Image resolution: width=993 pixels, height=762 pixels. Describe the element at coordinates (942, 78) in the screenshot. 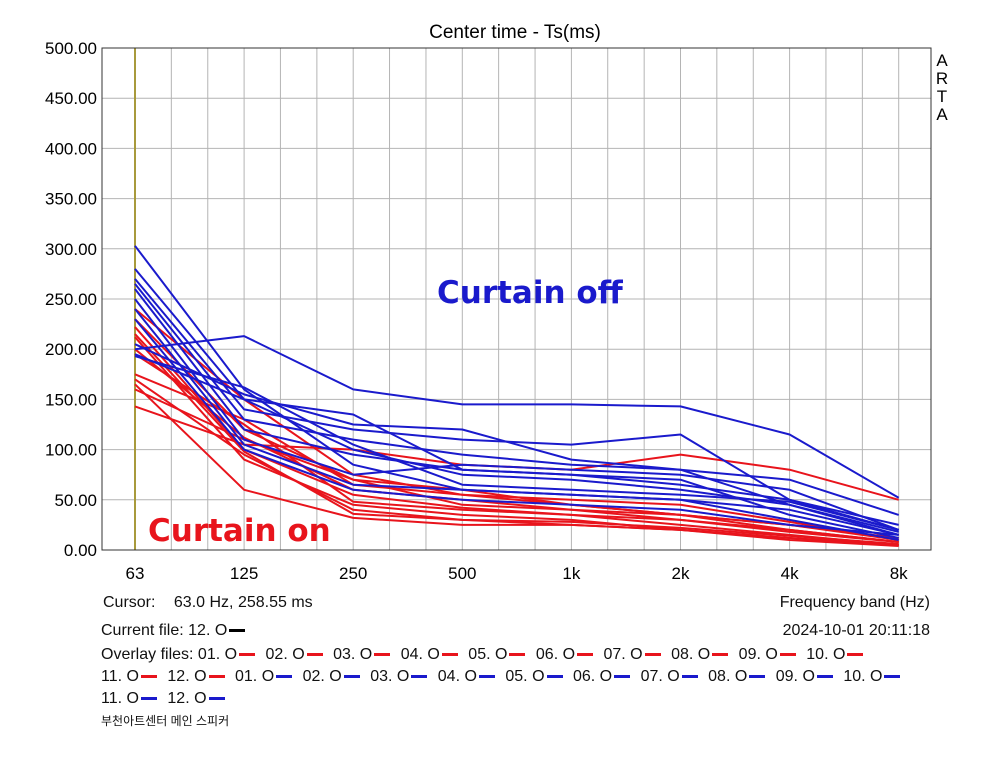

I see `arta-letter: R` at that location.